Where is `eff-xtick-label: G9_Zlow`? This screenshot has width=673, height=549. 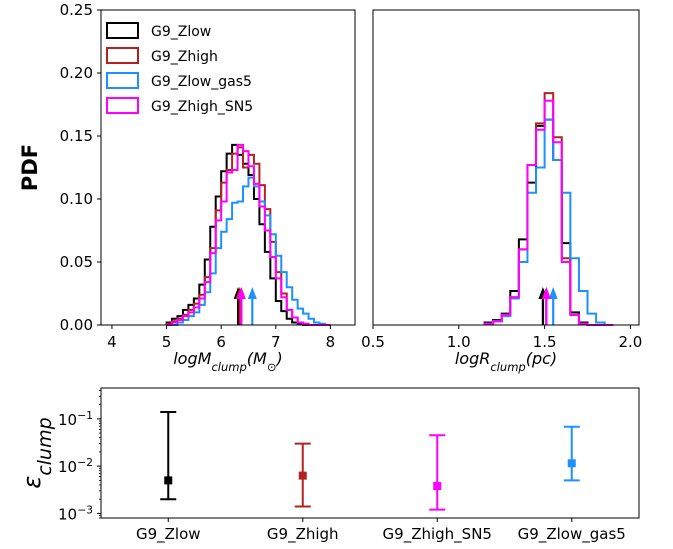 eff-xtick-label: G9_Zlow is located at coordinates (168, 534).